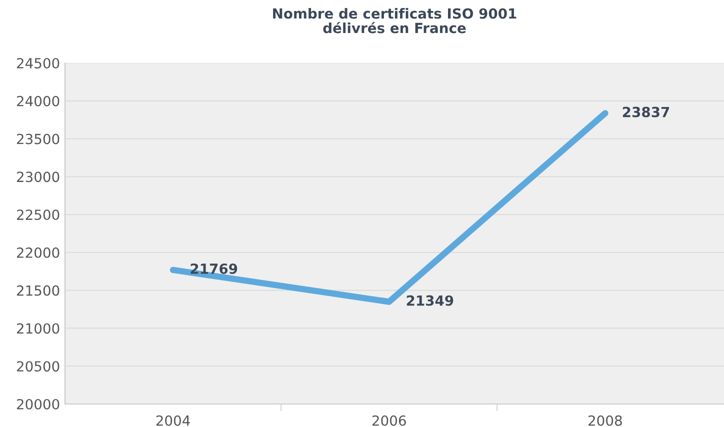  I want to click on chart-title: Nombre de certificats ISO 9001 délivrés en France, so click(394, 21).